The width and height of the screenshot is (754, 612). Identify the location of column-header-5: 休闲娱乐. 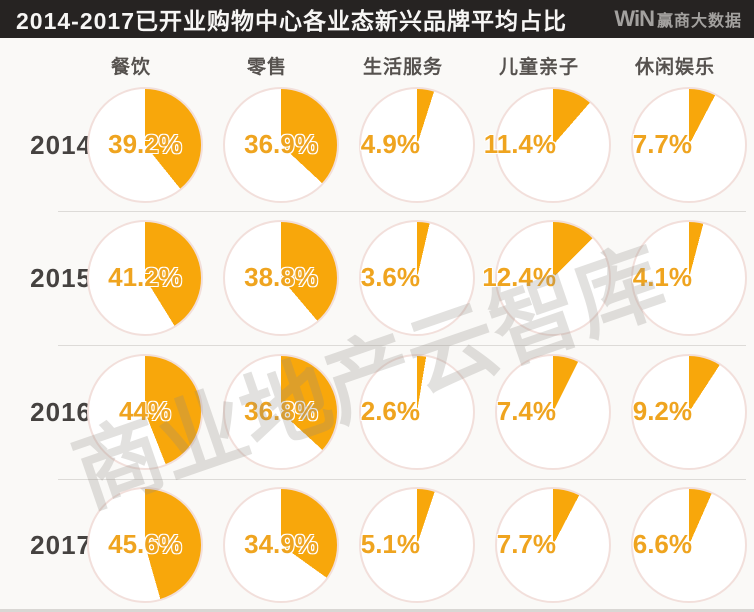
(674, 67).